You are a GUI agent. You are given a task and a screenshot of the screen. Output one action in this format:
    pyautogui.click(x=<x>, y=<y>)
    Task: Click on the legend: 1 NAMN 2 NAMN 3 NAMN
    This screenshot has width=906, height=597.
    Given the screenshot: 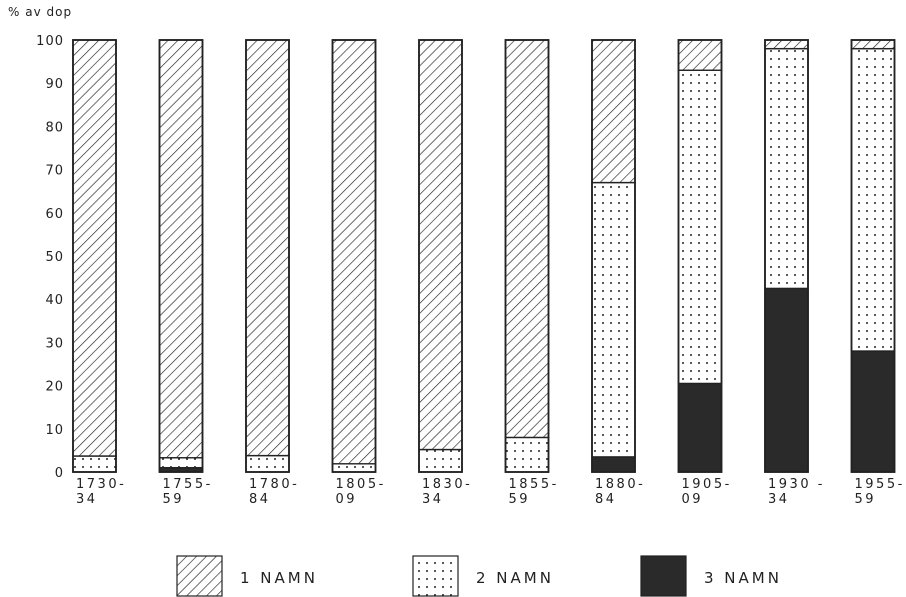 What is the action you would take?
    pyautogui.click(x=479, y=576)
    